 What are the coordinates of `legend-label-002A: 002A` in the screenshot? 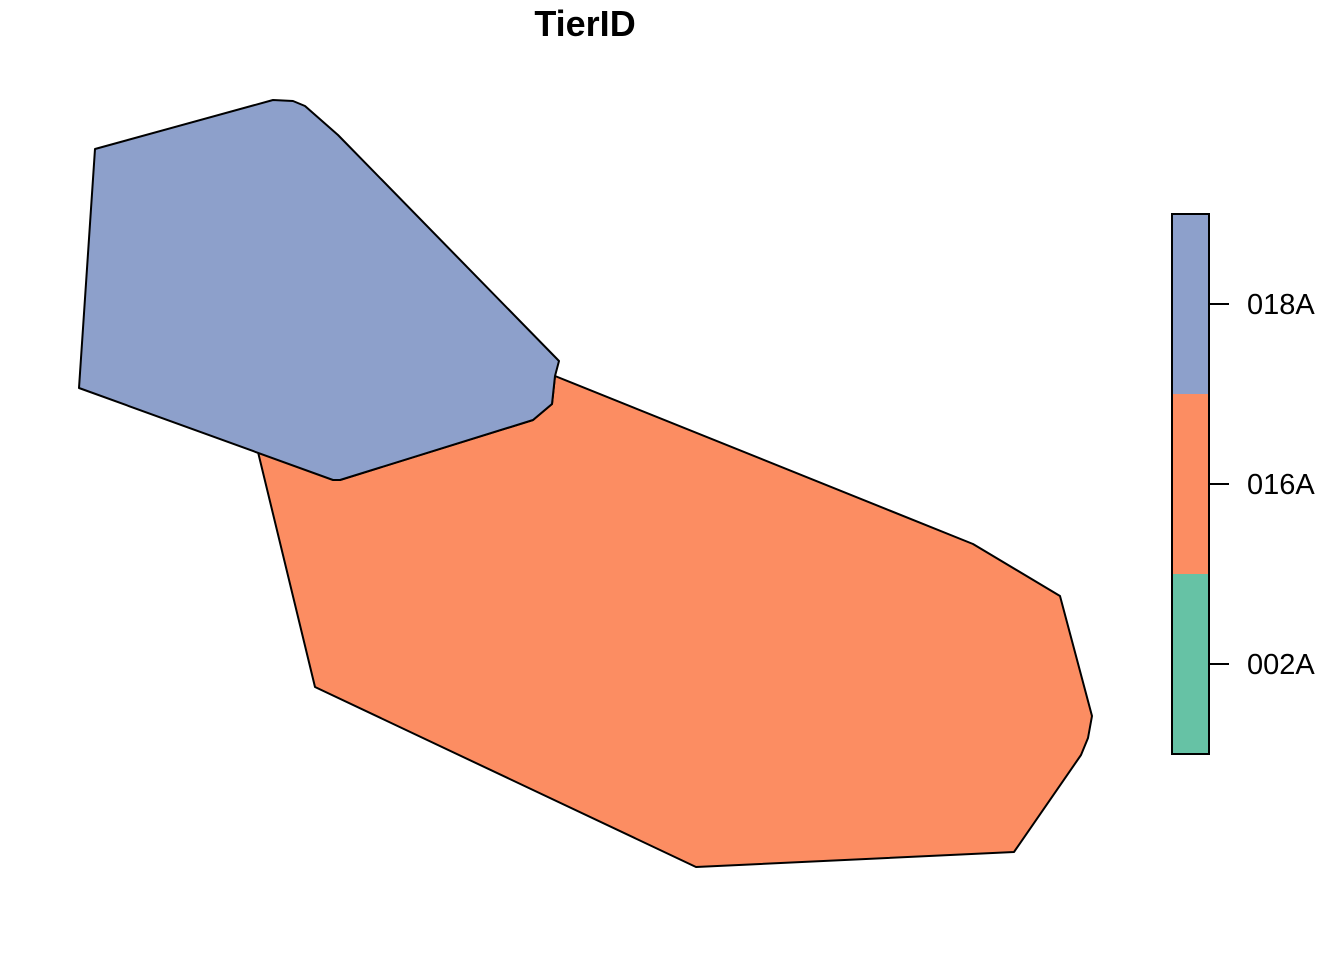 It's located at (1281, 665).